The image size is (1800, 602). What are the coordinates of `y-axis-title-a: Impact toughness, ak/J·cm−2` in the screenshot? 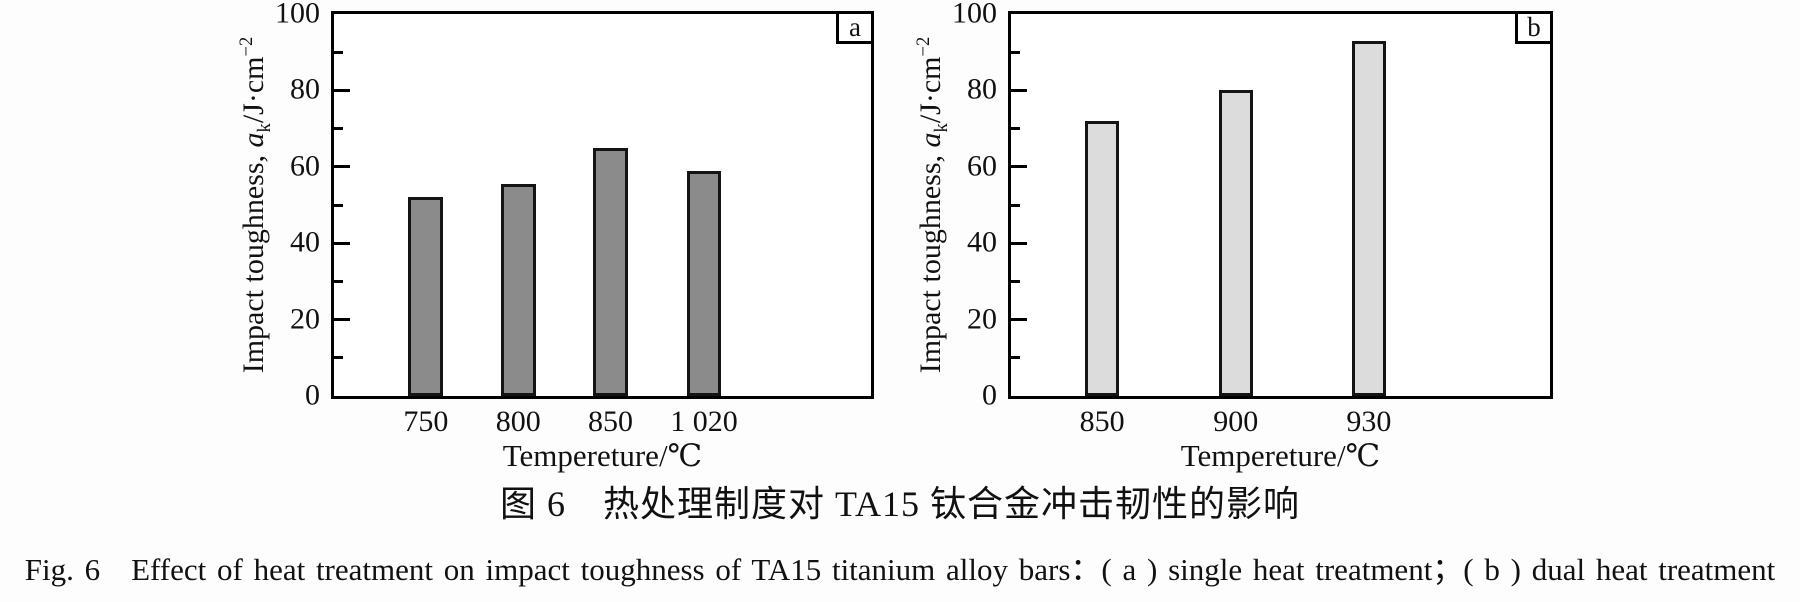 It's located at (255, 205).